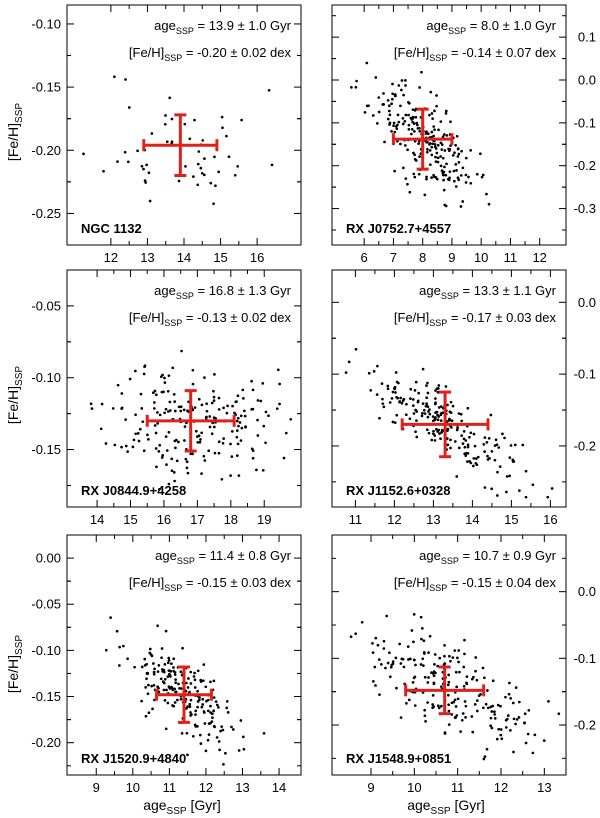 Image resolution: width=600 pixels, height=818 pixels. What do you see at coordinates (364, 257) in the screenshot?
I see `x-tick-label: 6` at bounding box center [364, 257].